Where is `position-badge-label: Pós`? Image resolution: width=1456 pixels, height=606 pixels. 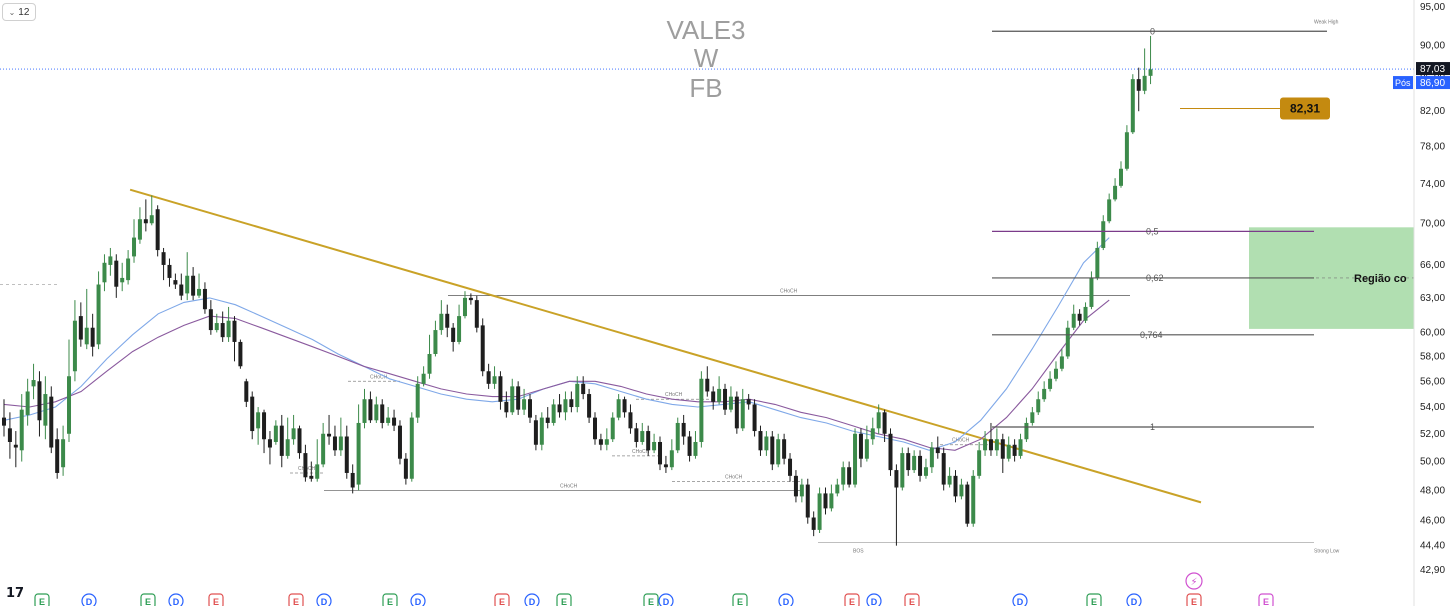 position-badge-label: Pós is located at coordinates (1403, 83).